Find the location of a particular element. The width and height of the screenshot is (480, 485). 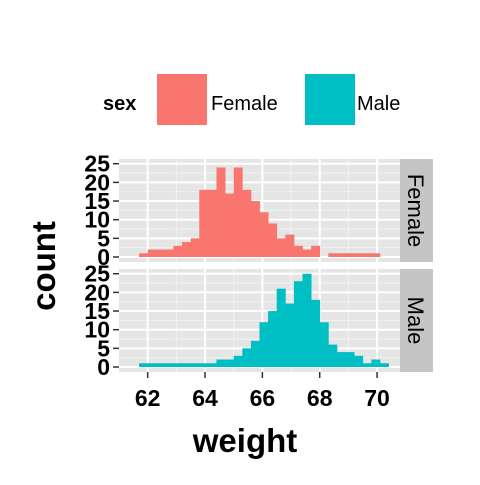

x-axis-title: weight is located at coordinates (245, 440).